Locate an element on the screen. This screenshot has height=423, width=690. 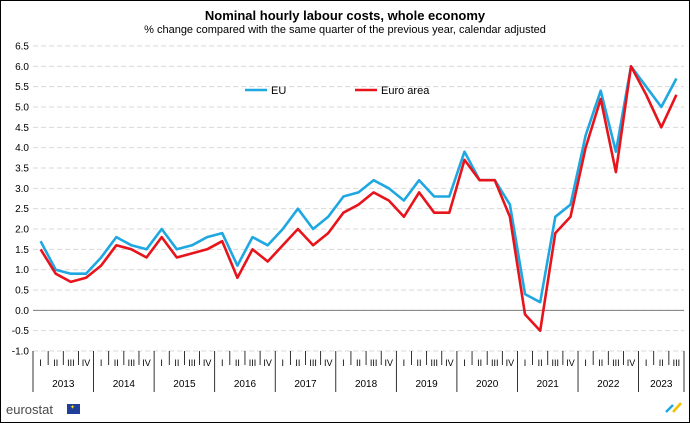
year-label: 2020 is located at coordinates (487, 384).